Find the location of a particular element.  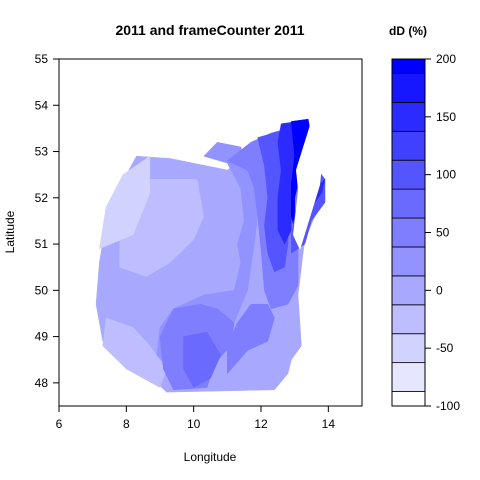

x-axis: 6 8 10 12 14 is located at coordinates (196, 418).